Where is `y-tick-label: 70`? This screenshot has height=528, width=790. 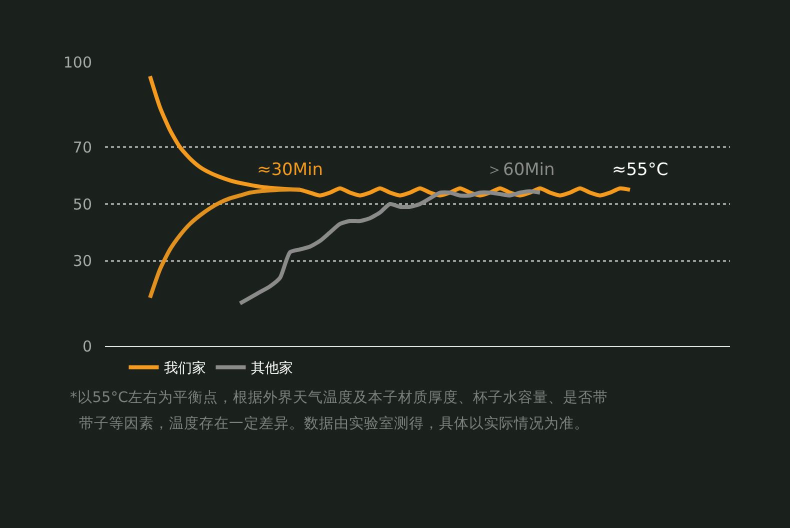 y-tick-label: 70 is located at coordinates (82, 147).